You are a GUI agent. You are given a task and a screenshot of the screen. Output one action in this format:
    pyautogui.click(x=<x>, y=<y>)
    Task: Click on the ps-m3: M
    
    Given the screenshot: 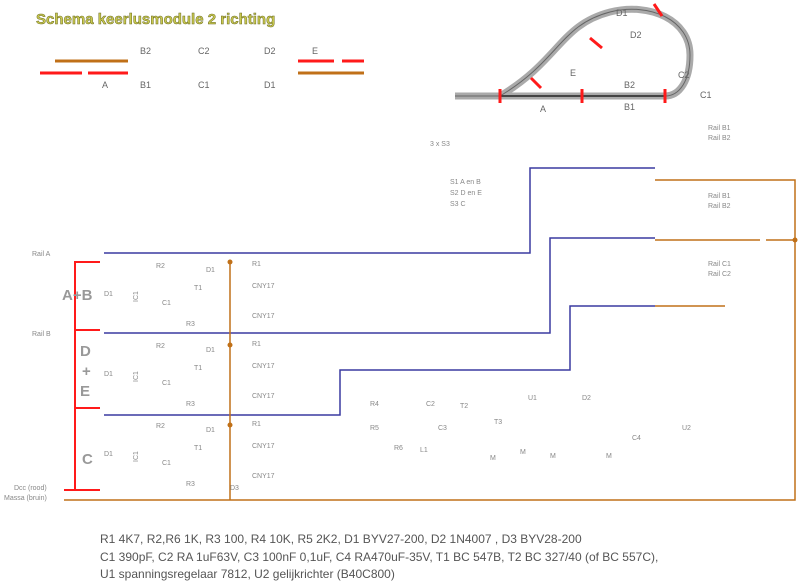 What is the action you would take?
    pyautogui.click(x=553, y=456)
    